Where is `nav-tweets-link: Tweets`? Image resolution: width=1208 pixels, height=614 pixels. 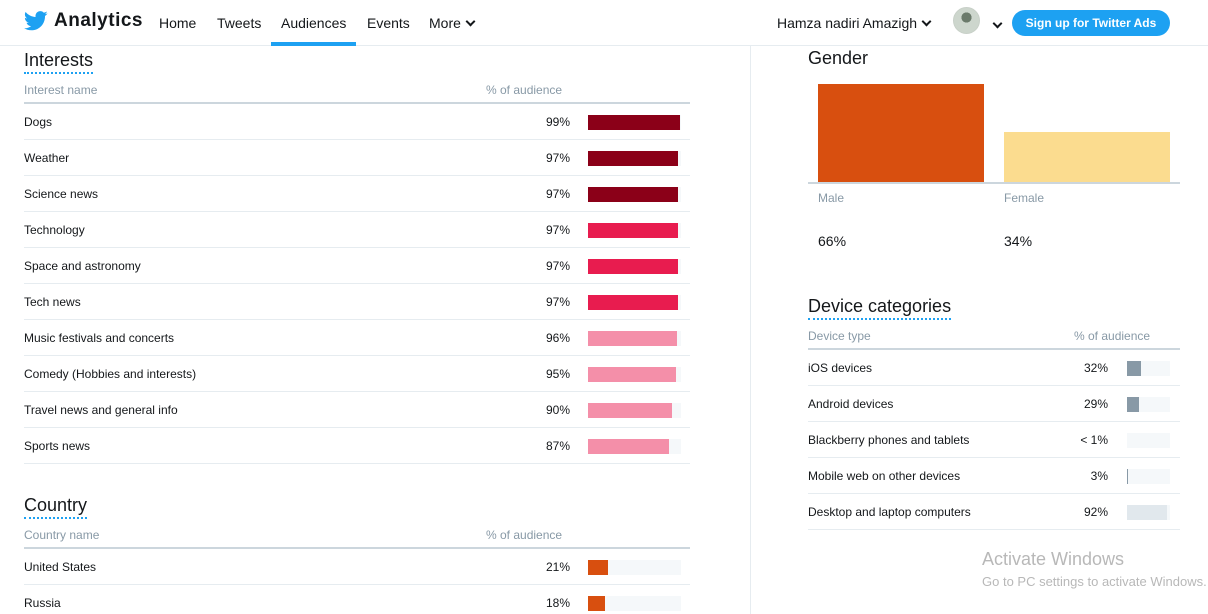 nav-tweets-link: Tweets is located at coordinates (239, 23).